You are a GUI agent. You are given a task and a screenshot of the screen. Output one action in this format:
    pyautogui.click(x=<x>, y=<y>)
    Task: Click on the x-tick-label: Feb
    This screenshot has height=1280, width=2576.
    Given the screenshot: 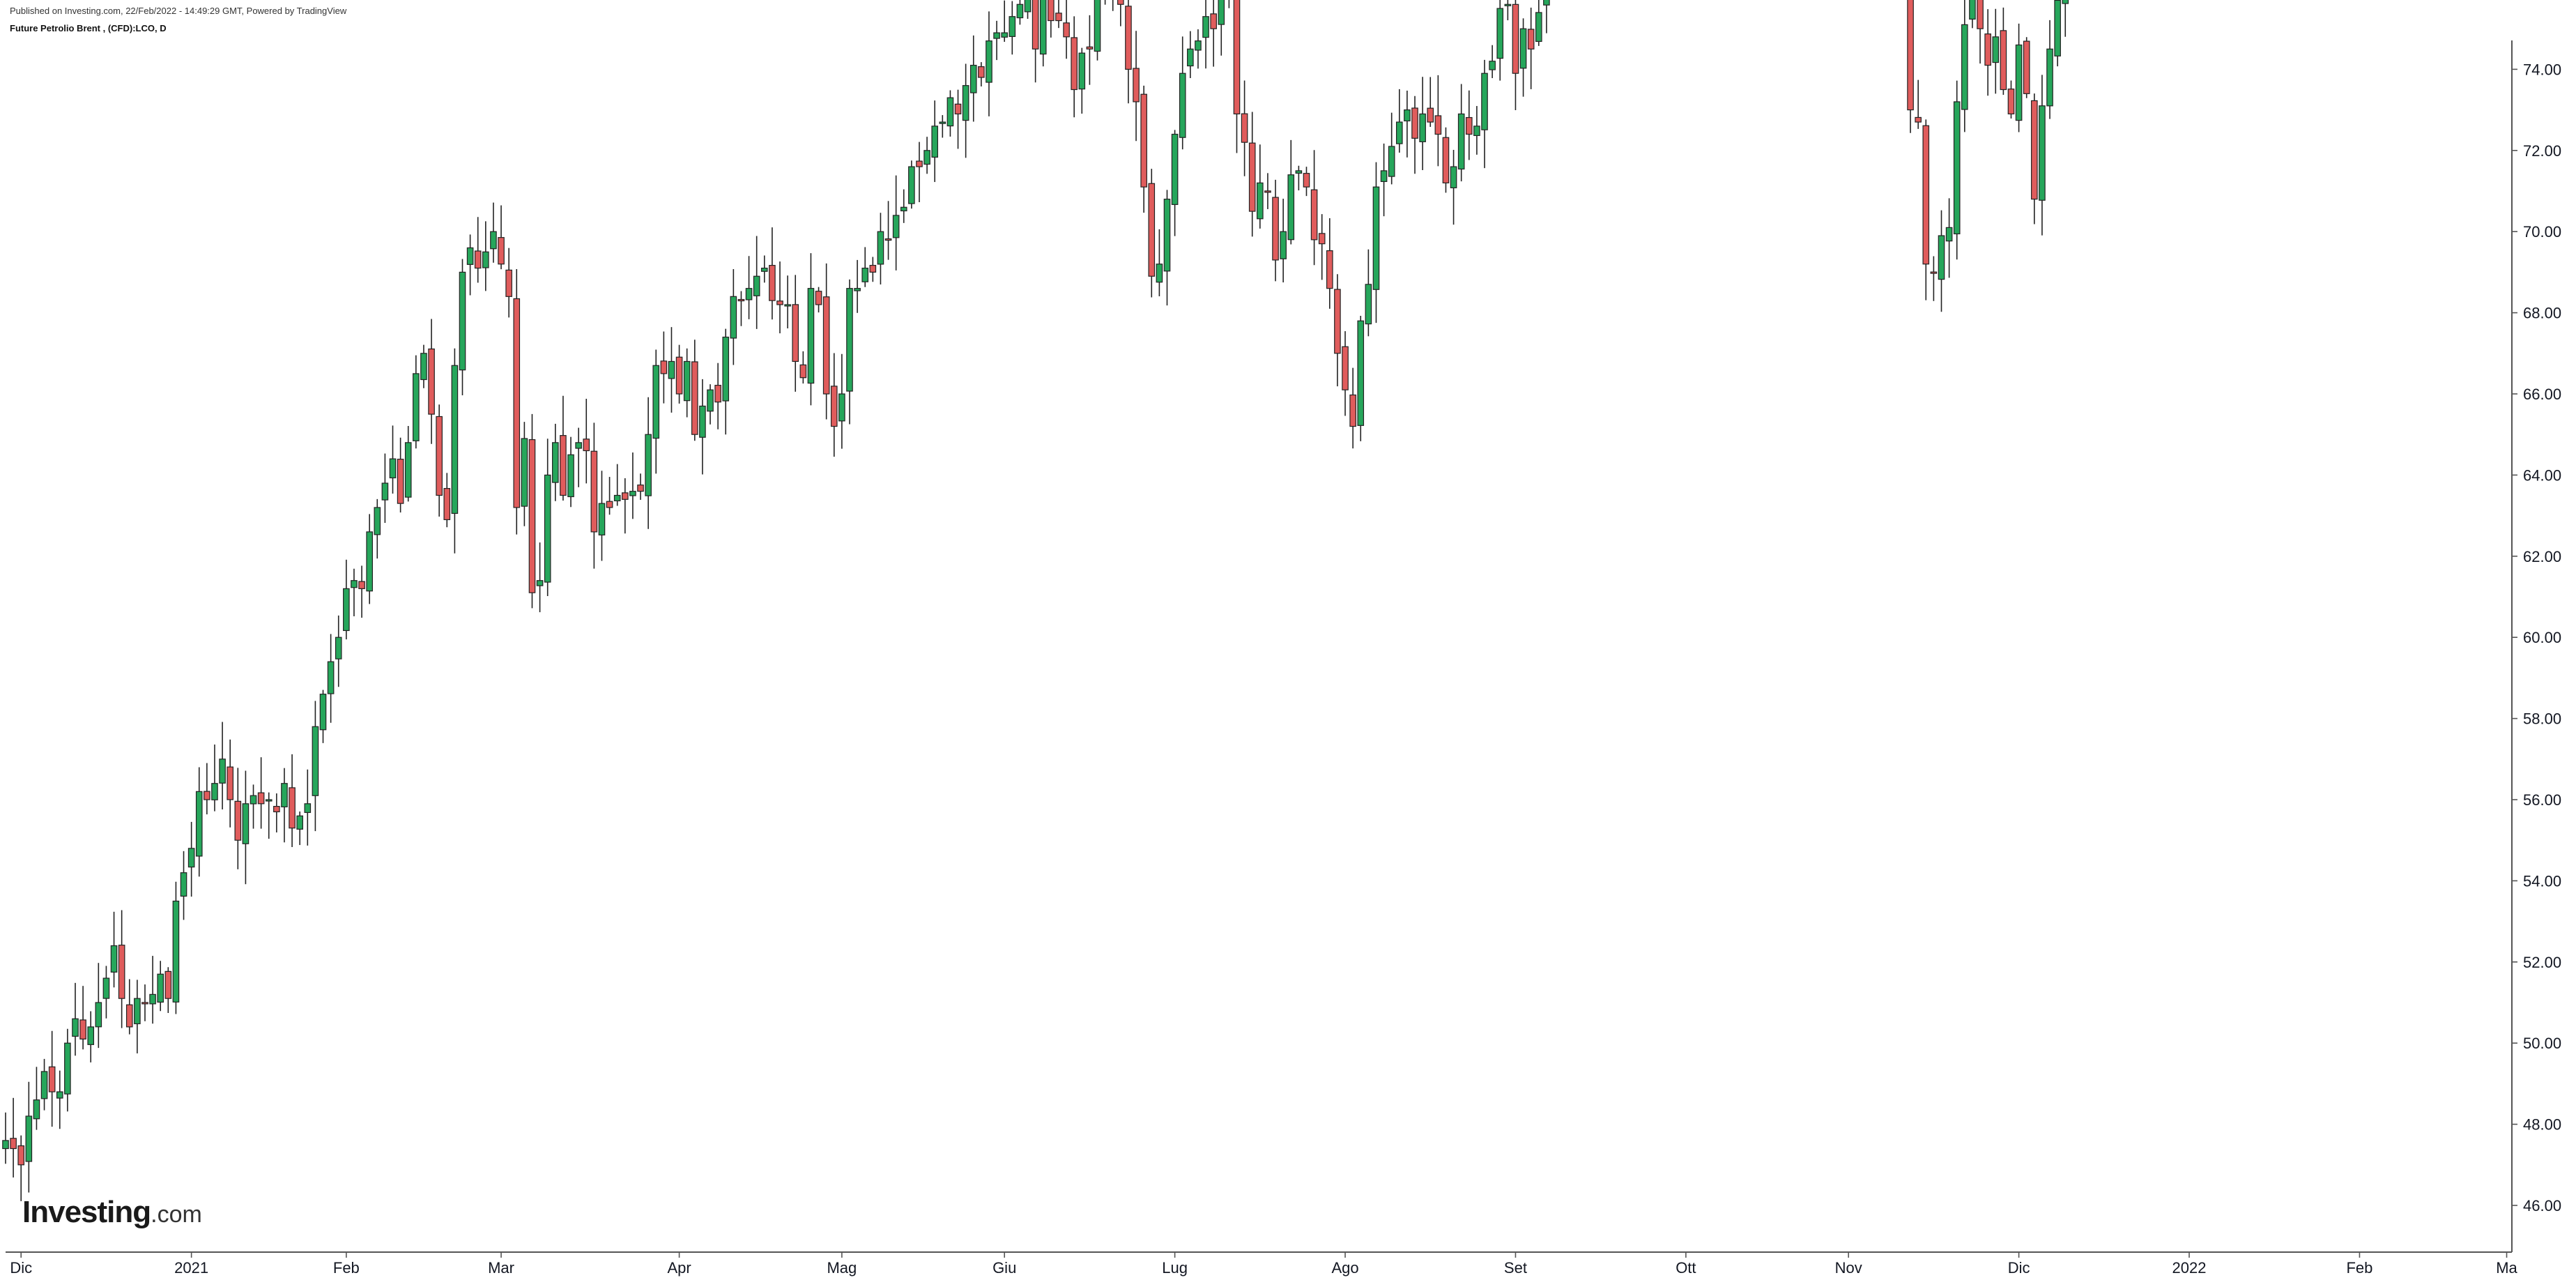 What is the action you would take?
    pyautogui.click(x=346, y=1268)
    